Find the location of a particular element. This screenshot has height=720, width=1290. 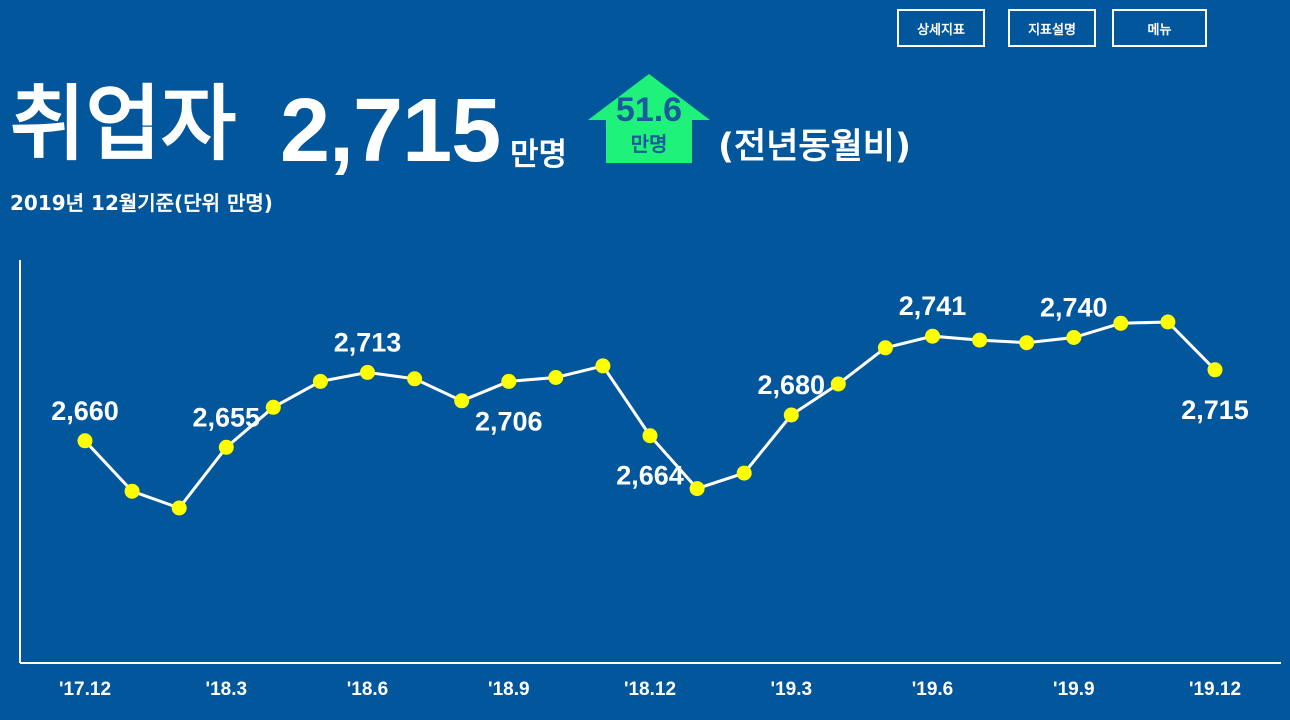

headline-unit: 만명 is located at coordinates (539, 155).